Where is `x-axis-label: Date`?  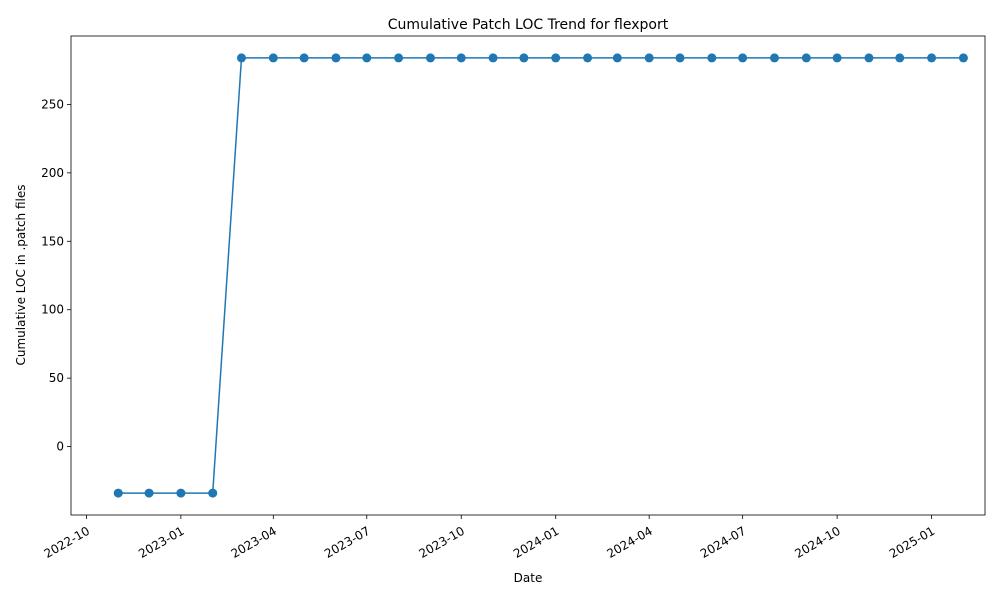
x-axis-label: Date is located at coordinates (528, 578).